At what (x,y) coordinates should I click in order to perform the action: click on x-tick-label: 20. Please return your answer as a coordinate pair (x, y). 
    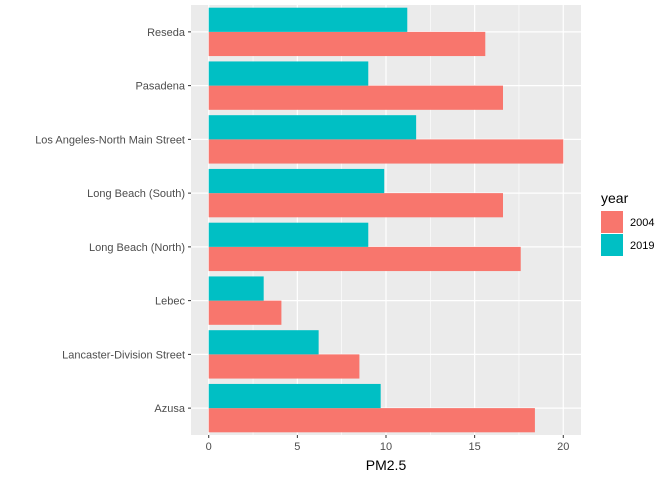
    Looking at the image, I should click on (563, 447).